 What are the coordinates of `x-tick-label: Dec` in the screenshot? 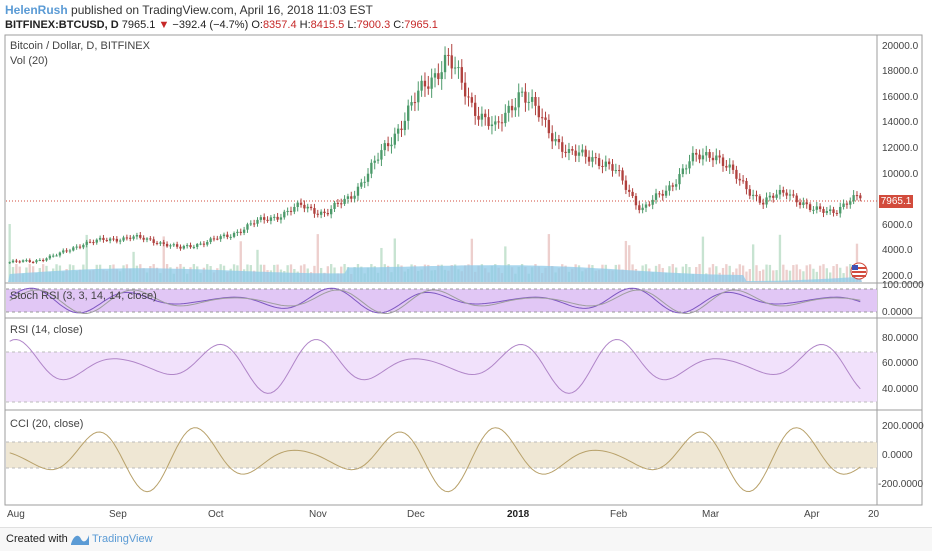 It's located at (416, 514).